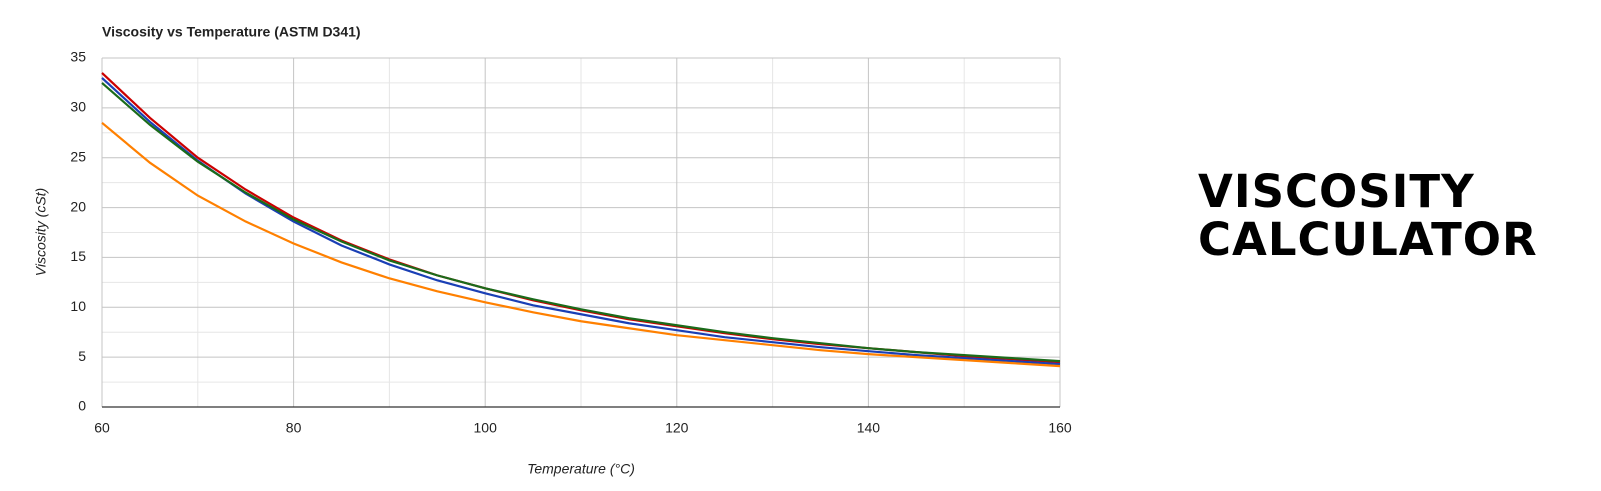 The height and width of the screenshot is (491, 1601). I want to click on y-tick-label: 35, so click(78, 57).